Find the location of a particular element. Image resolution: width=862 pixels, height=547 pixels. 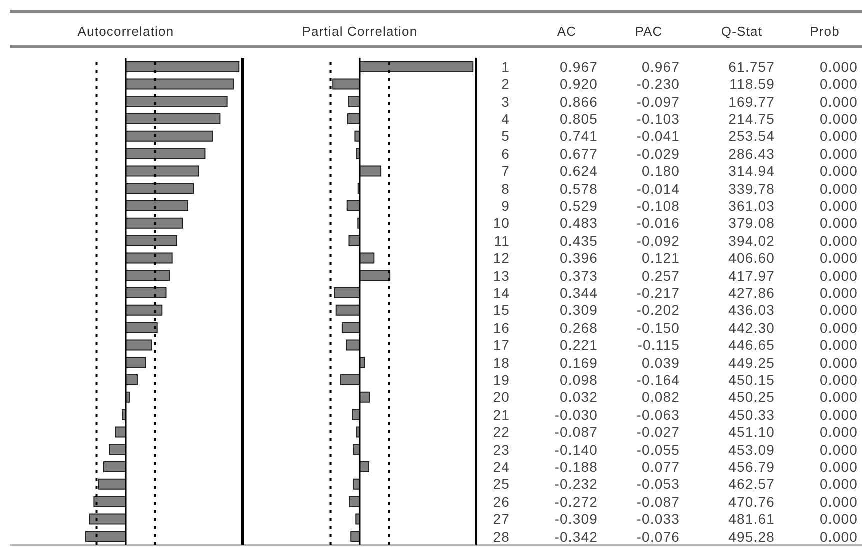

data-label: -0.217 is located at coordinates (658, 292).